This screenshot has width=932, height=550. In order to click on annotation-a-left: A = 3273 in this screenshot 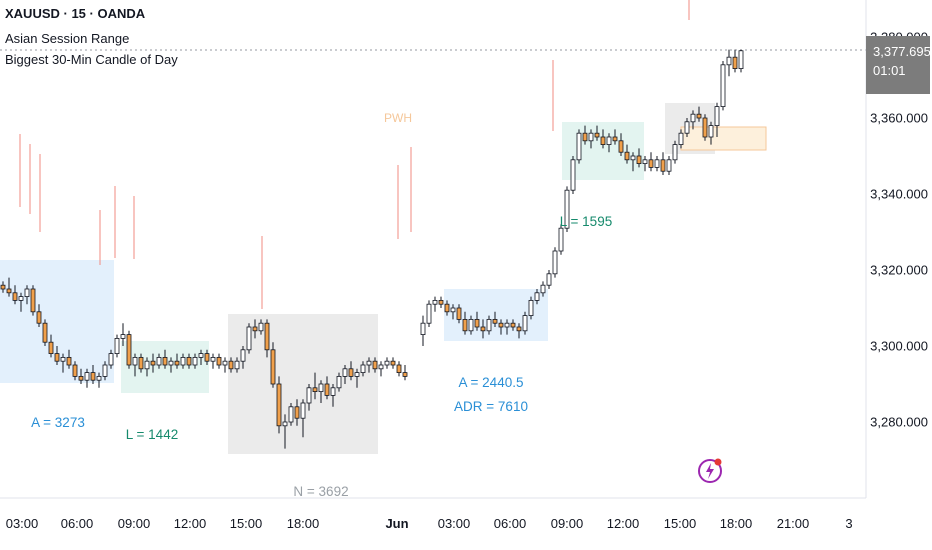, I will do `click(58, 422)`.